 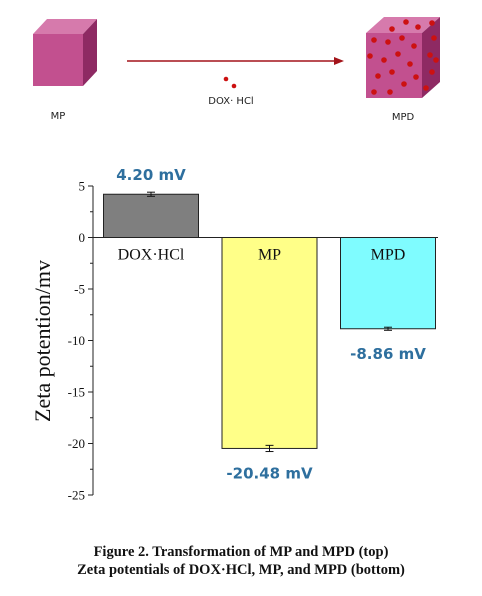 What do you see at coordinates (151, 175) in the screenshot?
I see `data-label: 4.20 mV` at bounding box center [151, 175].